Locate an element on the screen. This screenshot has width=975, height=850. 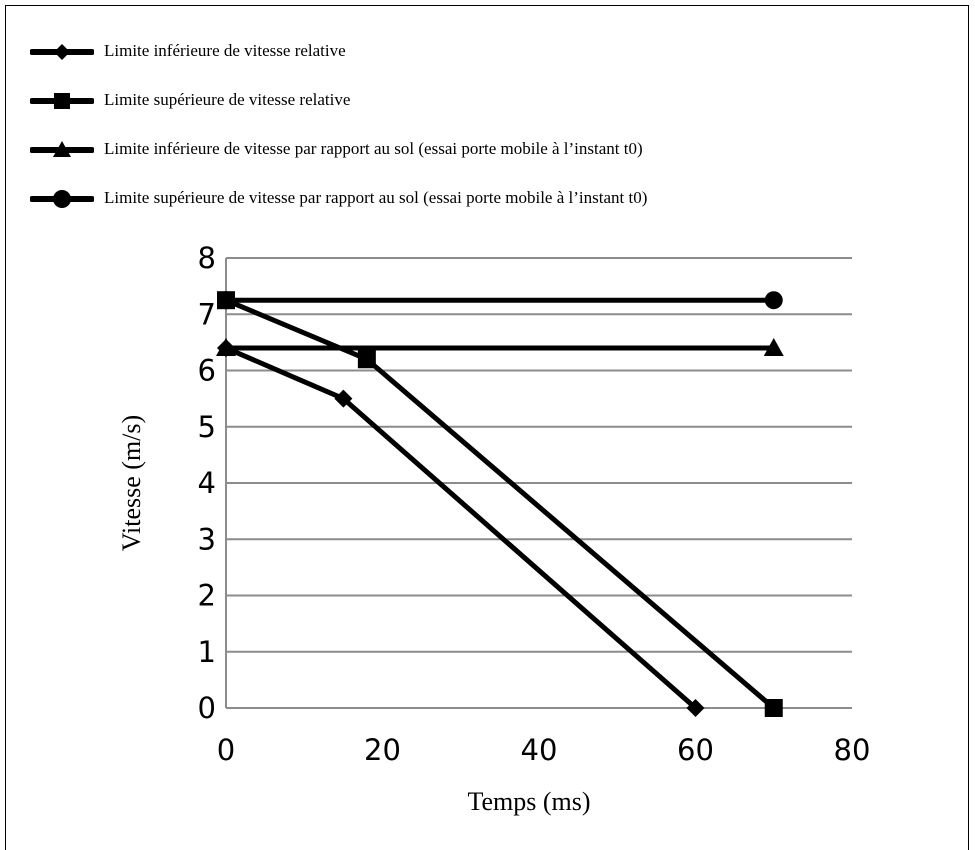
y-tick-label: 7 is located at coordinates (207, 314).